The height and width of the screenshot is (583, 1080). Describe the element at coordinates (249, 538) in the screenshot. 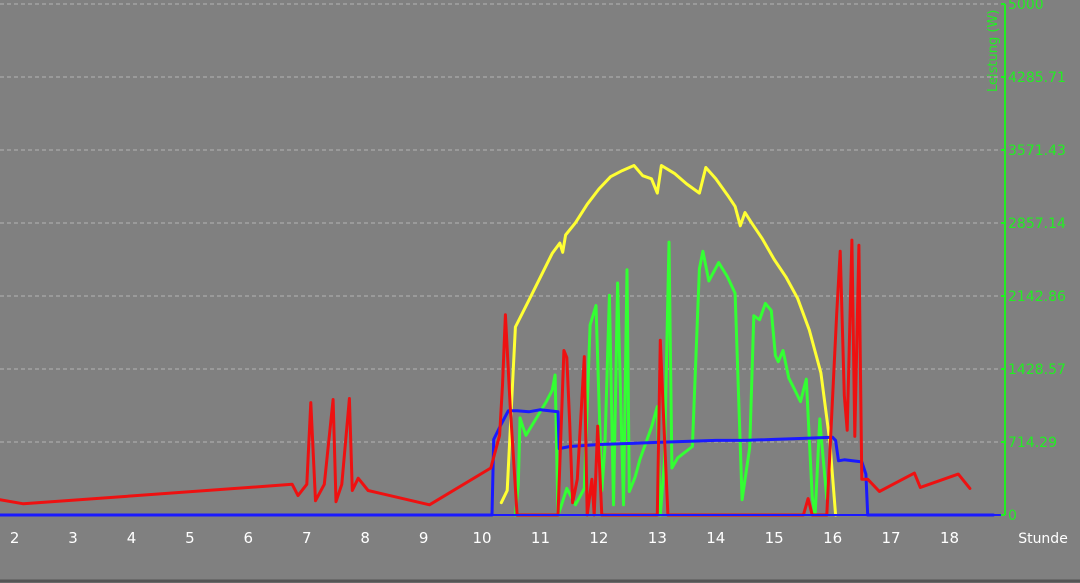

I see `x-tick-label: 6` at that location.